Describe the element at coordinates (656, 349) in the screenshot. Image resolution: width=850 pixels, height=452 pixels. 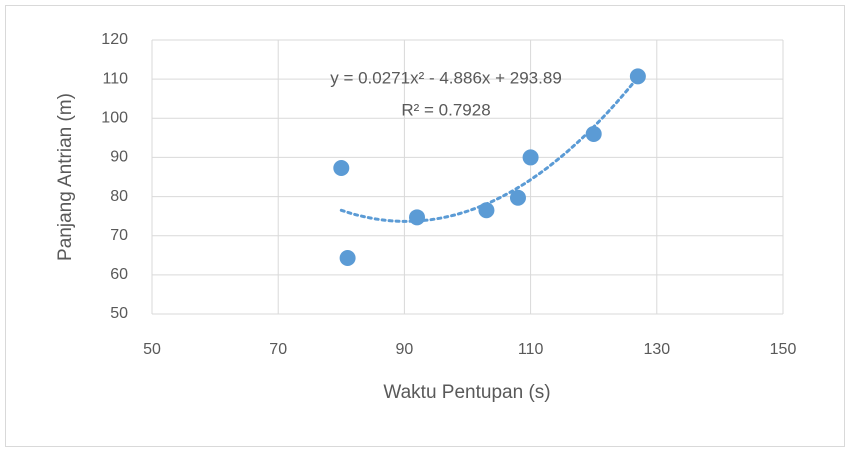
I see `x-tick-label: 130` at that location.